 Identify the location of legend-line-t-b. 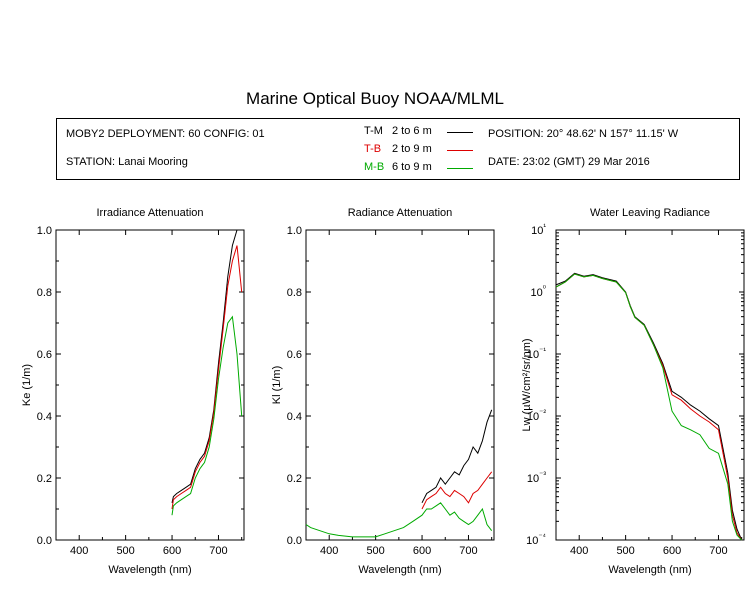
(460, 150).